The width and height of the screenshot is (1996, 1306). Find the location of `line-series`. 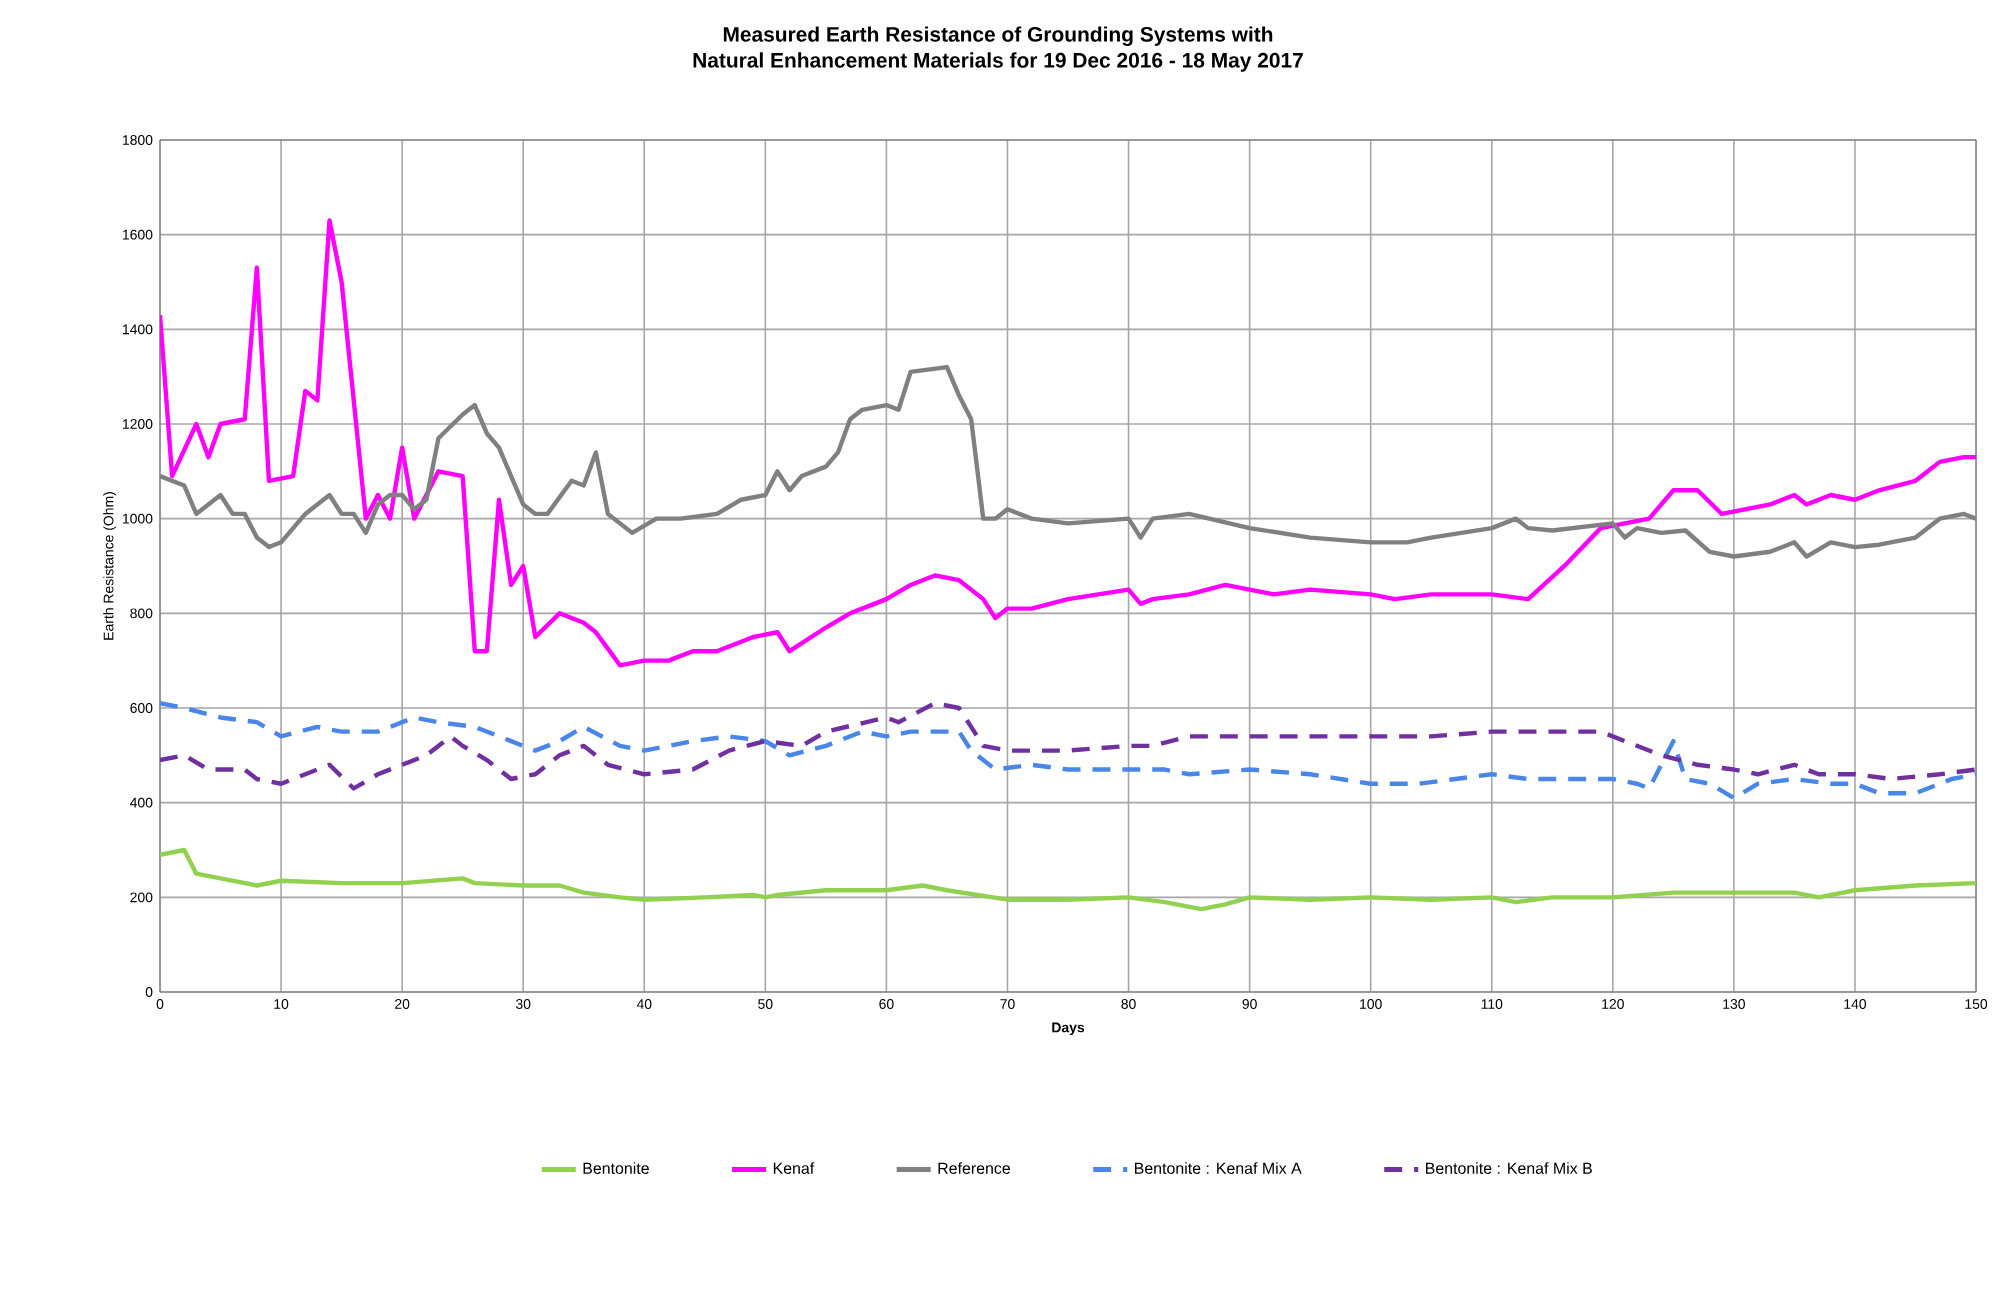

line-series is located at coordinates (1068, 462).